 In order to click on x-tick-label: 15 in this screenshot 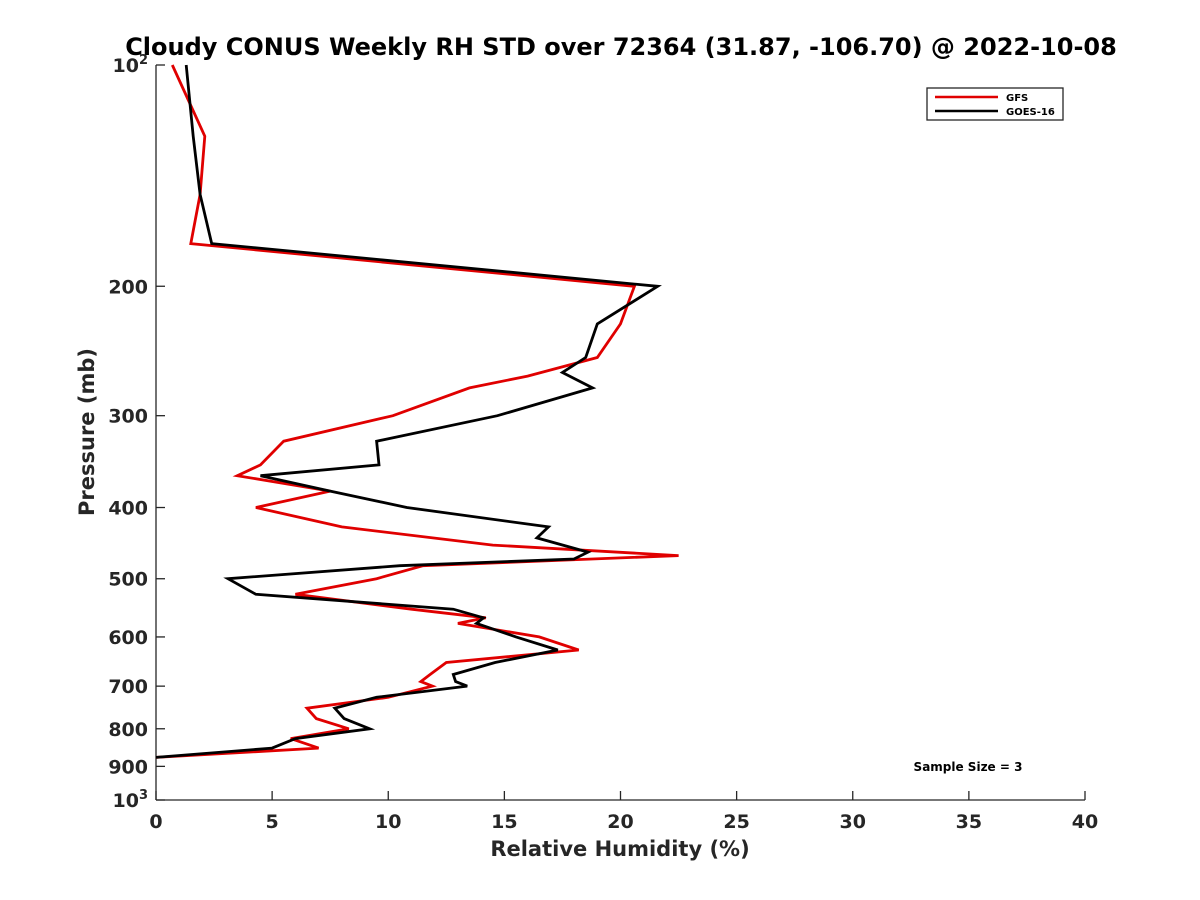, I will do `click(504, 822)`.